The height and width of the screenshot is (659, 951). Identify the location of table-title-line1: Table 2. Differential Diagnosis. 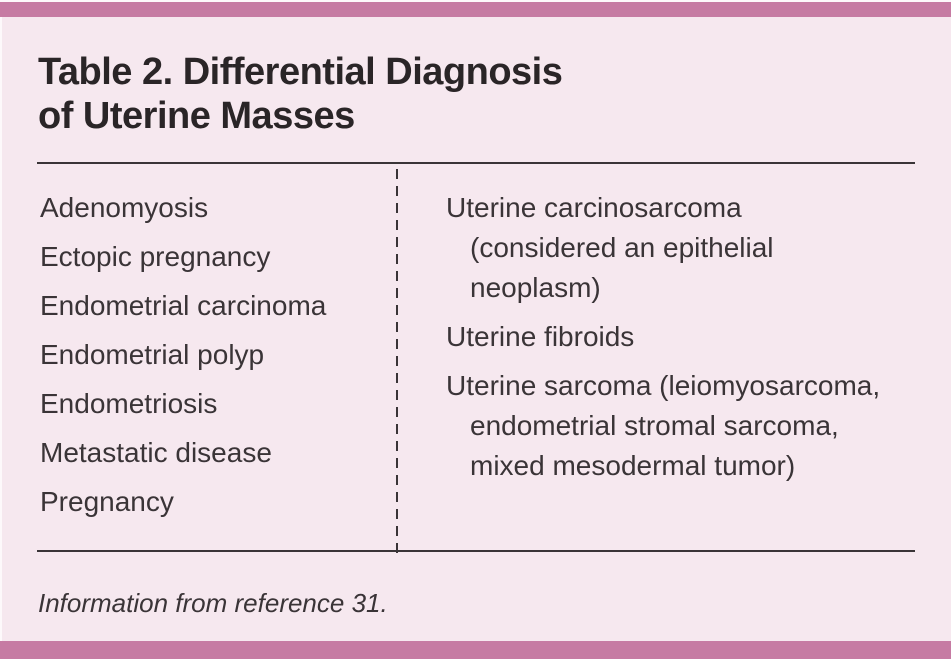
(300, 72).